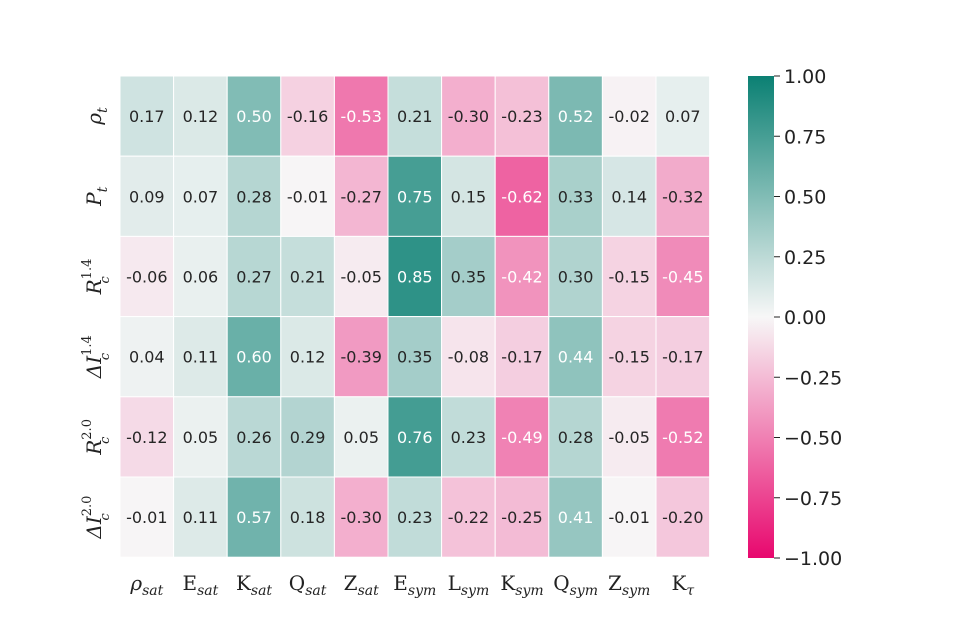  I want to click on svg-text: Pt, so click(96, 196).